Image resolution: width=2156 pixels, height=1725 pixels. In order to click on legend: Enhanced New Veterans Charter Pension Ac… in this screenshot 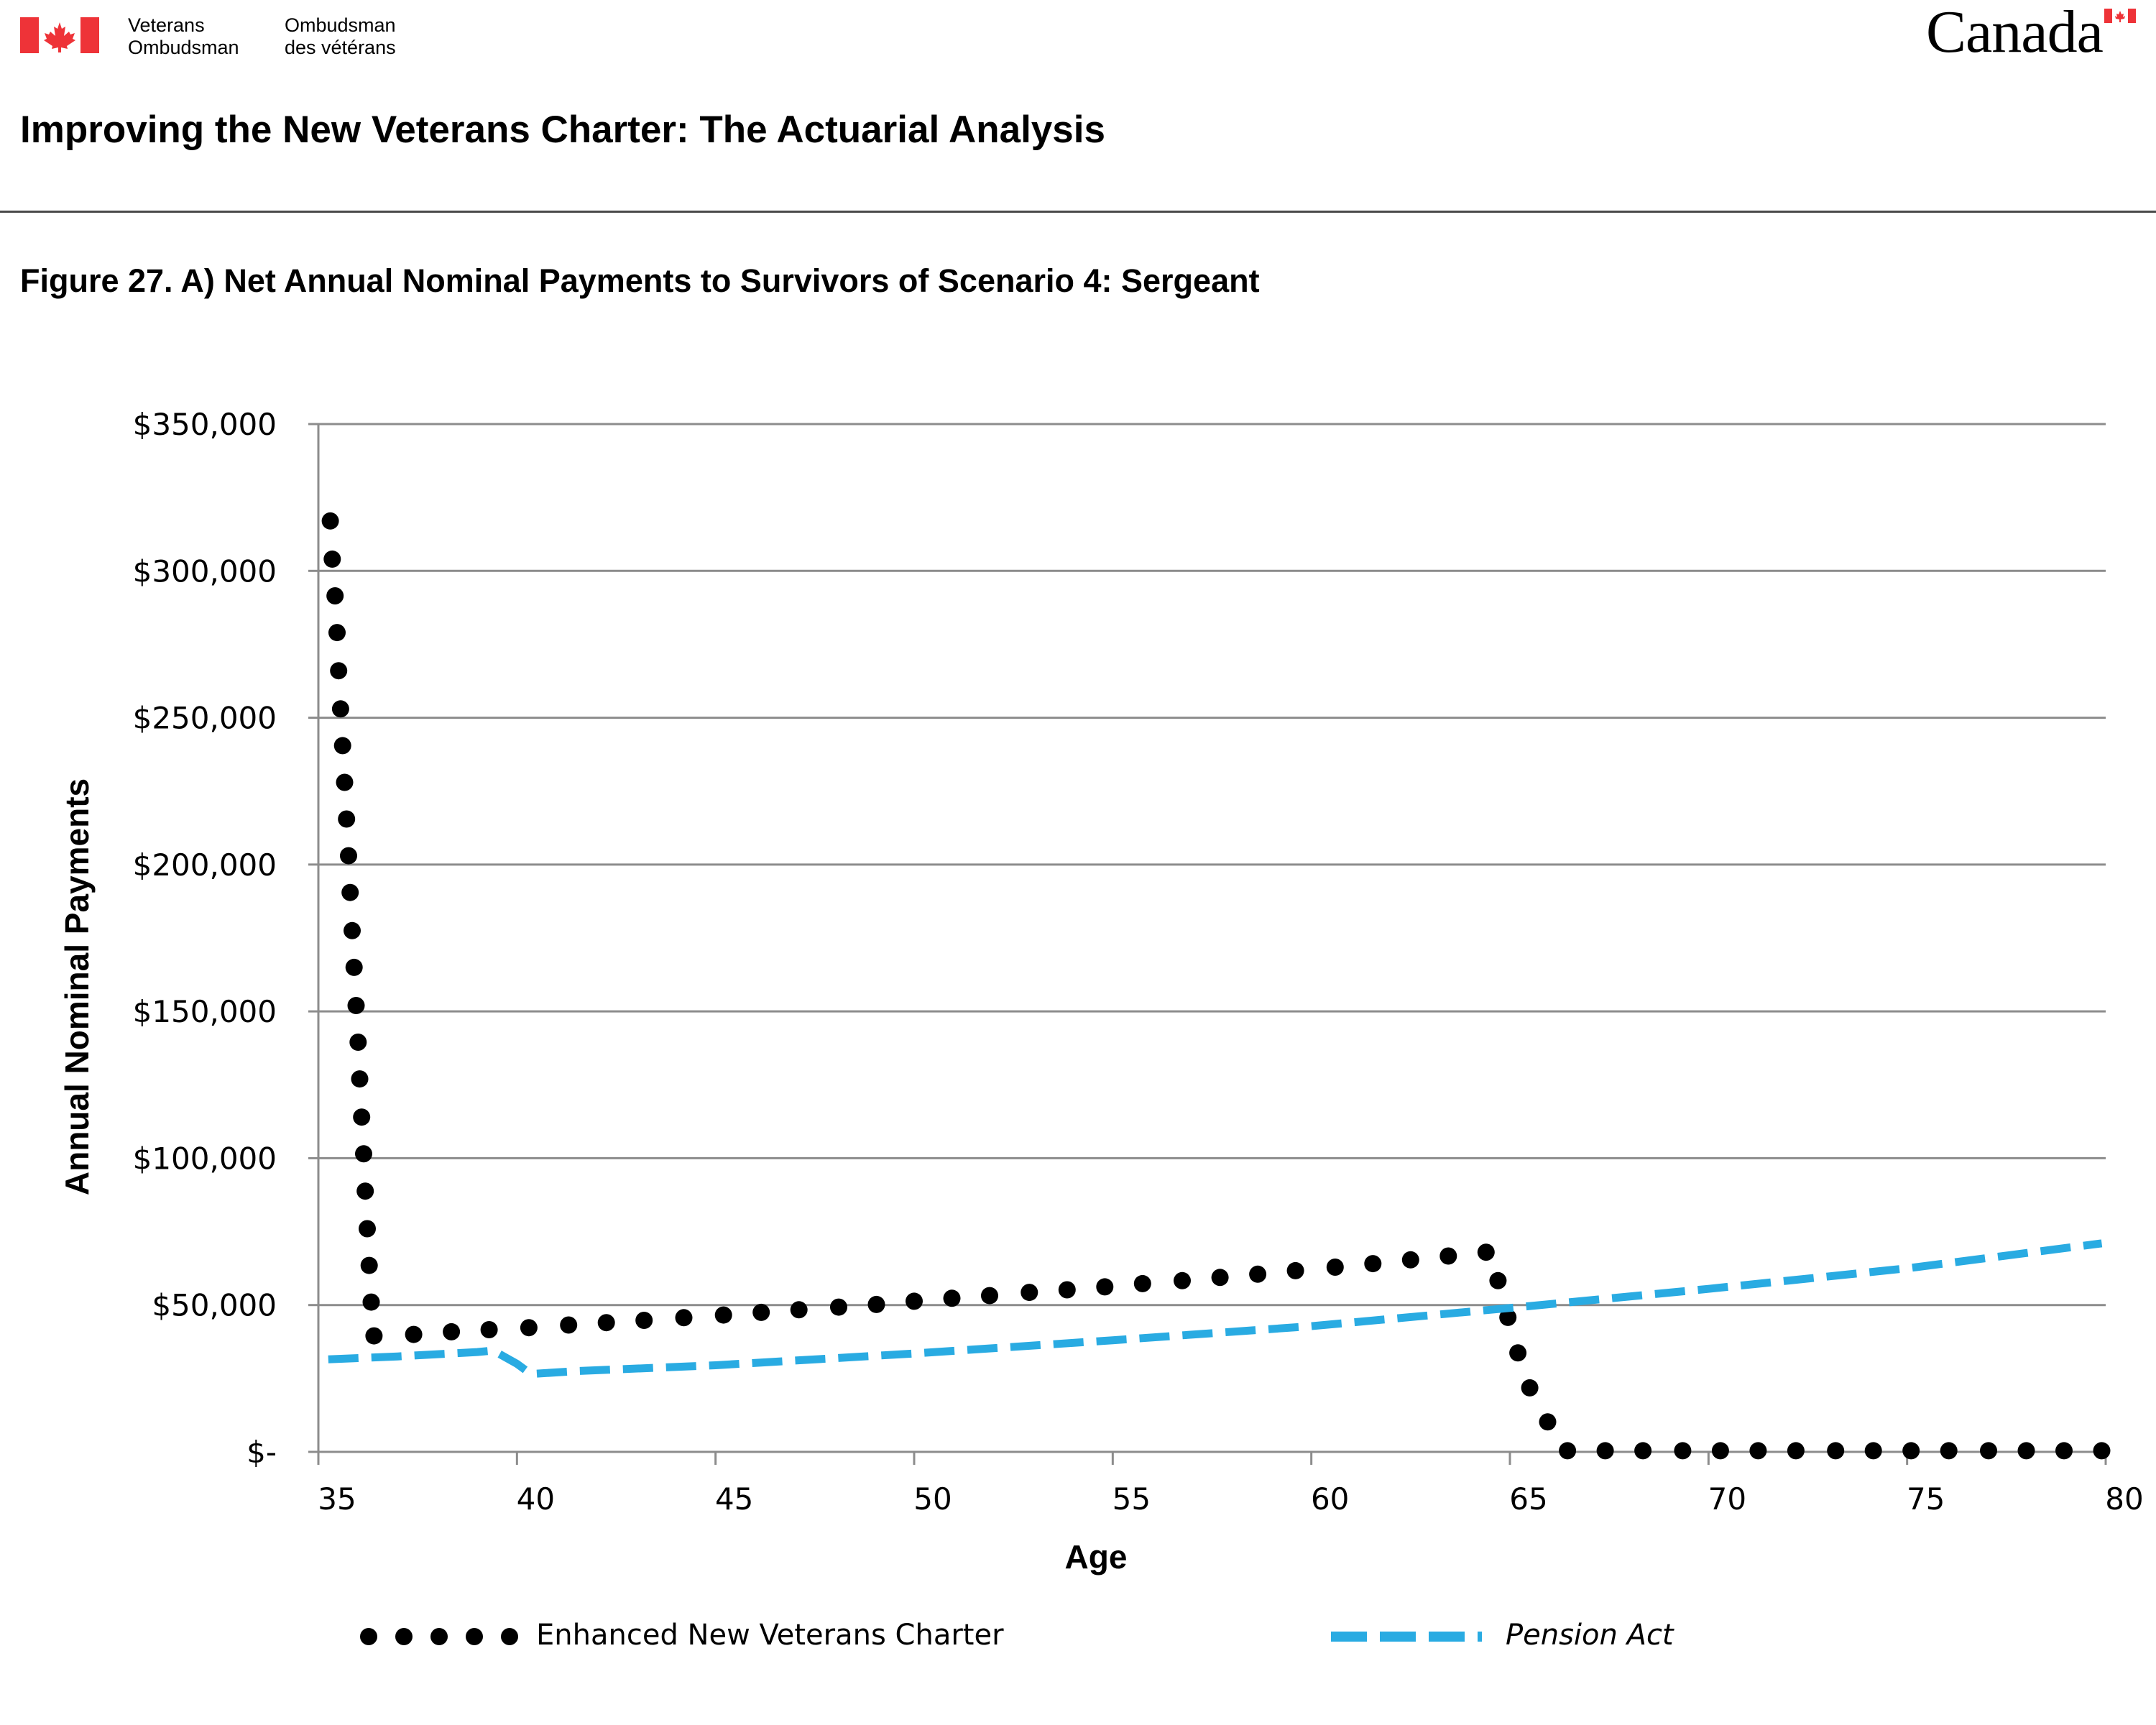, I will do `click(1017, 1635)`.